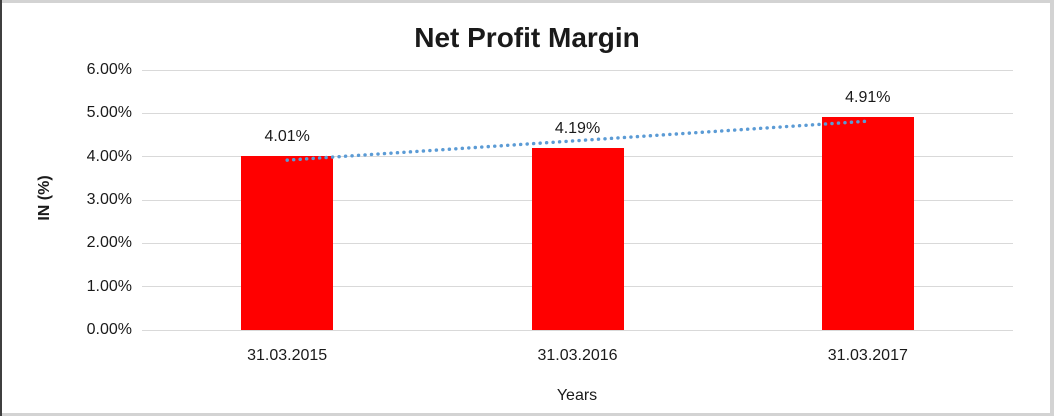 The height and width of the screenshot is (416, 1054). Describe the element at coordinates (109, 199) in the screenshot. I see `y-tick-label: 3.00%` at that location.